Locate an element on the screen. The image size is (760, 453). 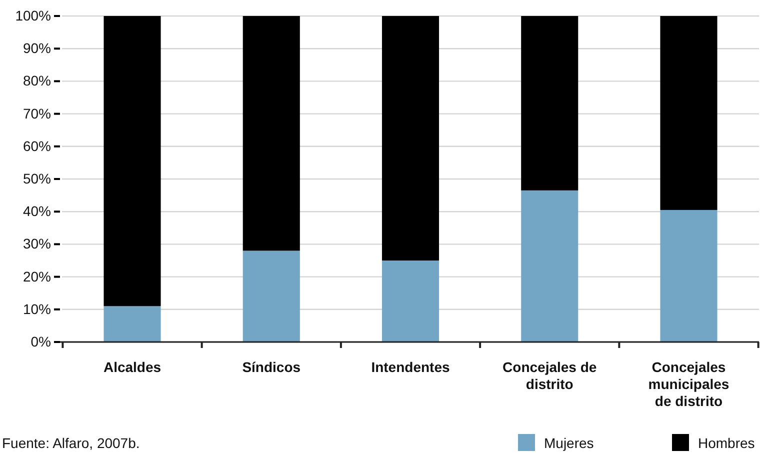
y-tick-label: 50% is located at coordinates (36, 178).